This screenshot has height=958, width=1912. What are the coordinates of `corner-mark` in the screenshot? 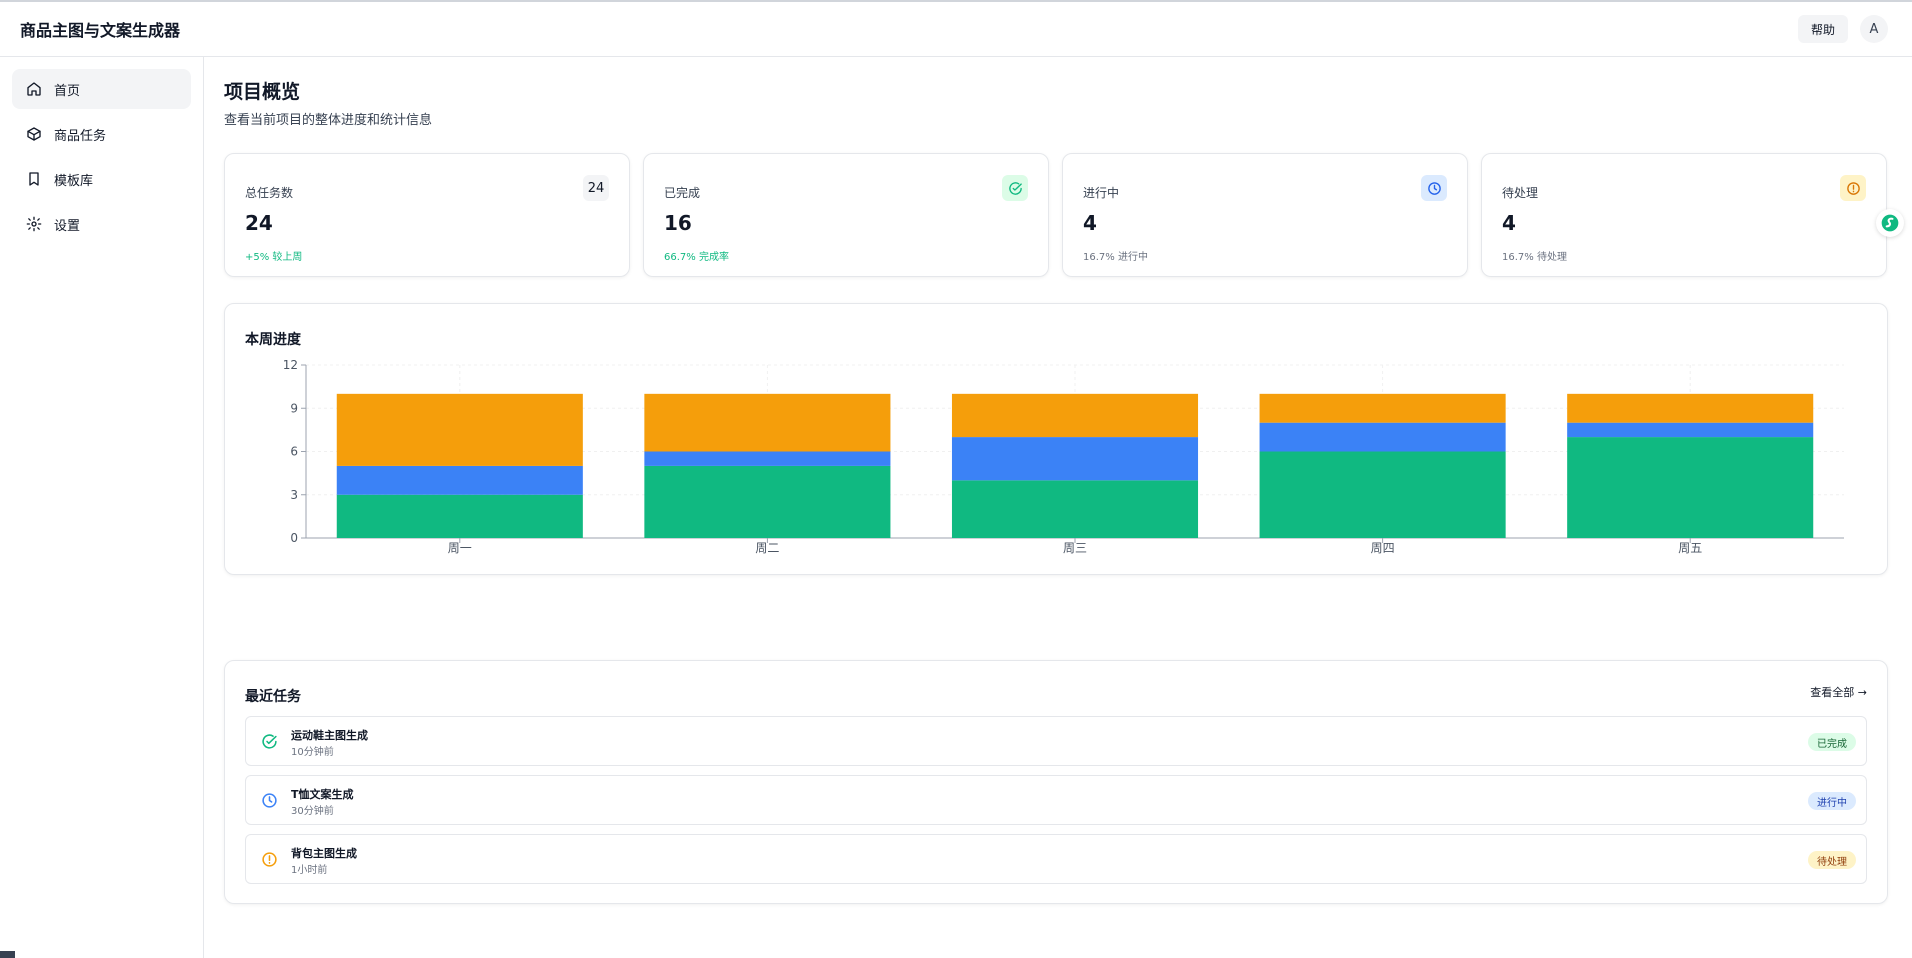 It's located at (7, 954).